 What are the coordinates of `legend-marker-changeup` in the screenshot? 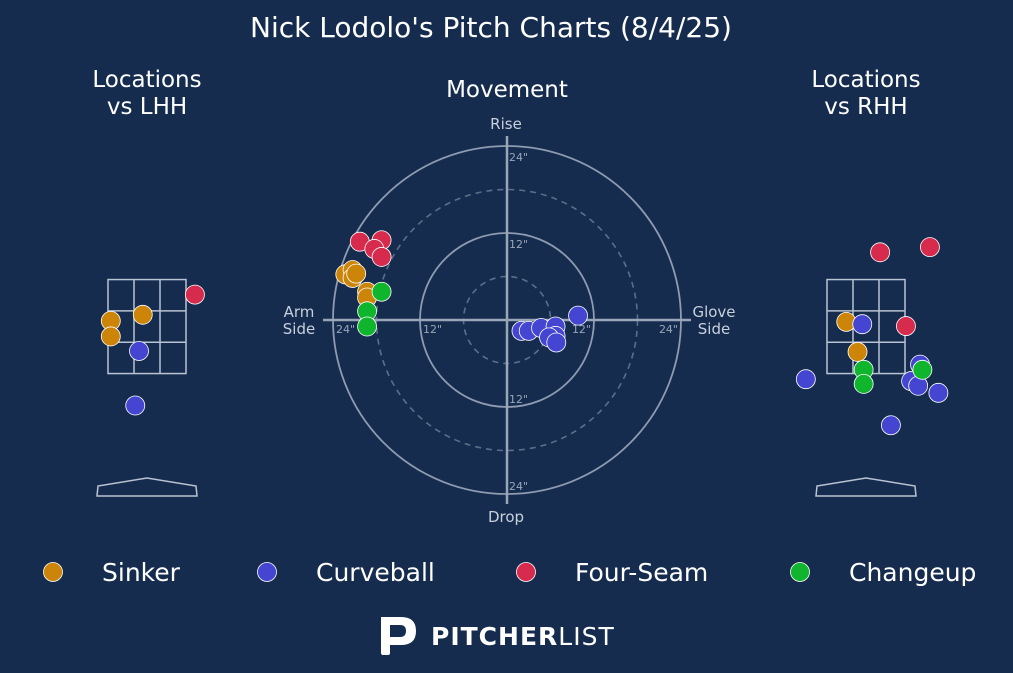 It's located at (800, 572).